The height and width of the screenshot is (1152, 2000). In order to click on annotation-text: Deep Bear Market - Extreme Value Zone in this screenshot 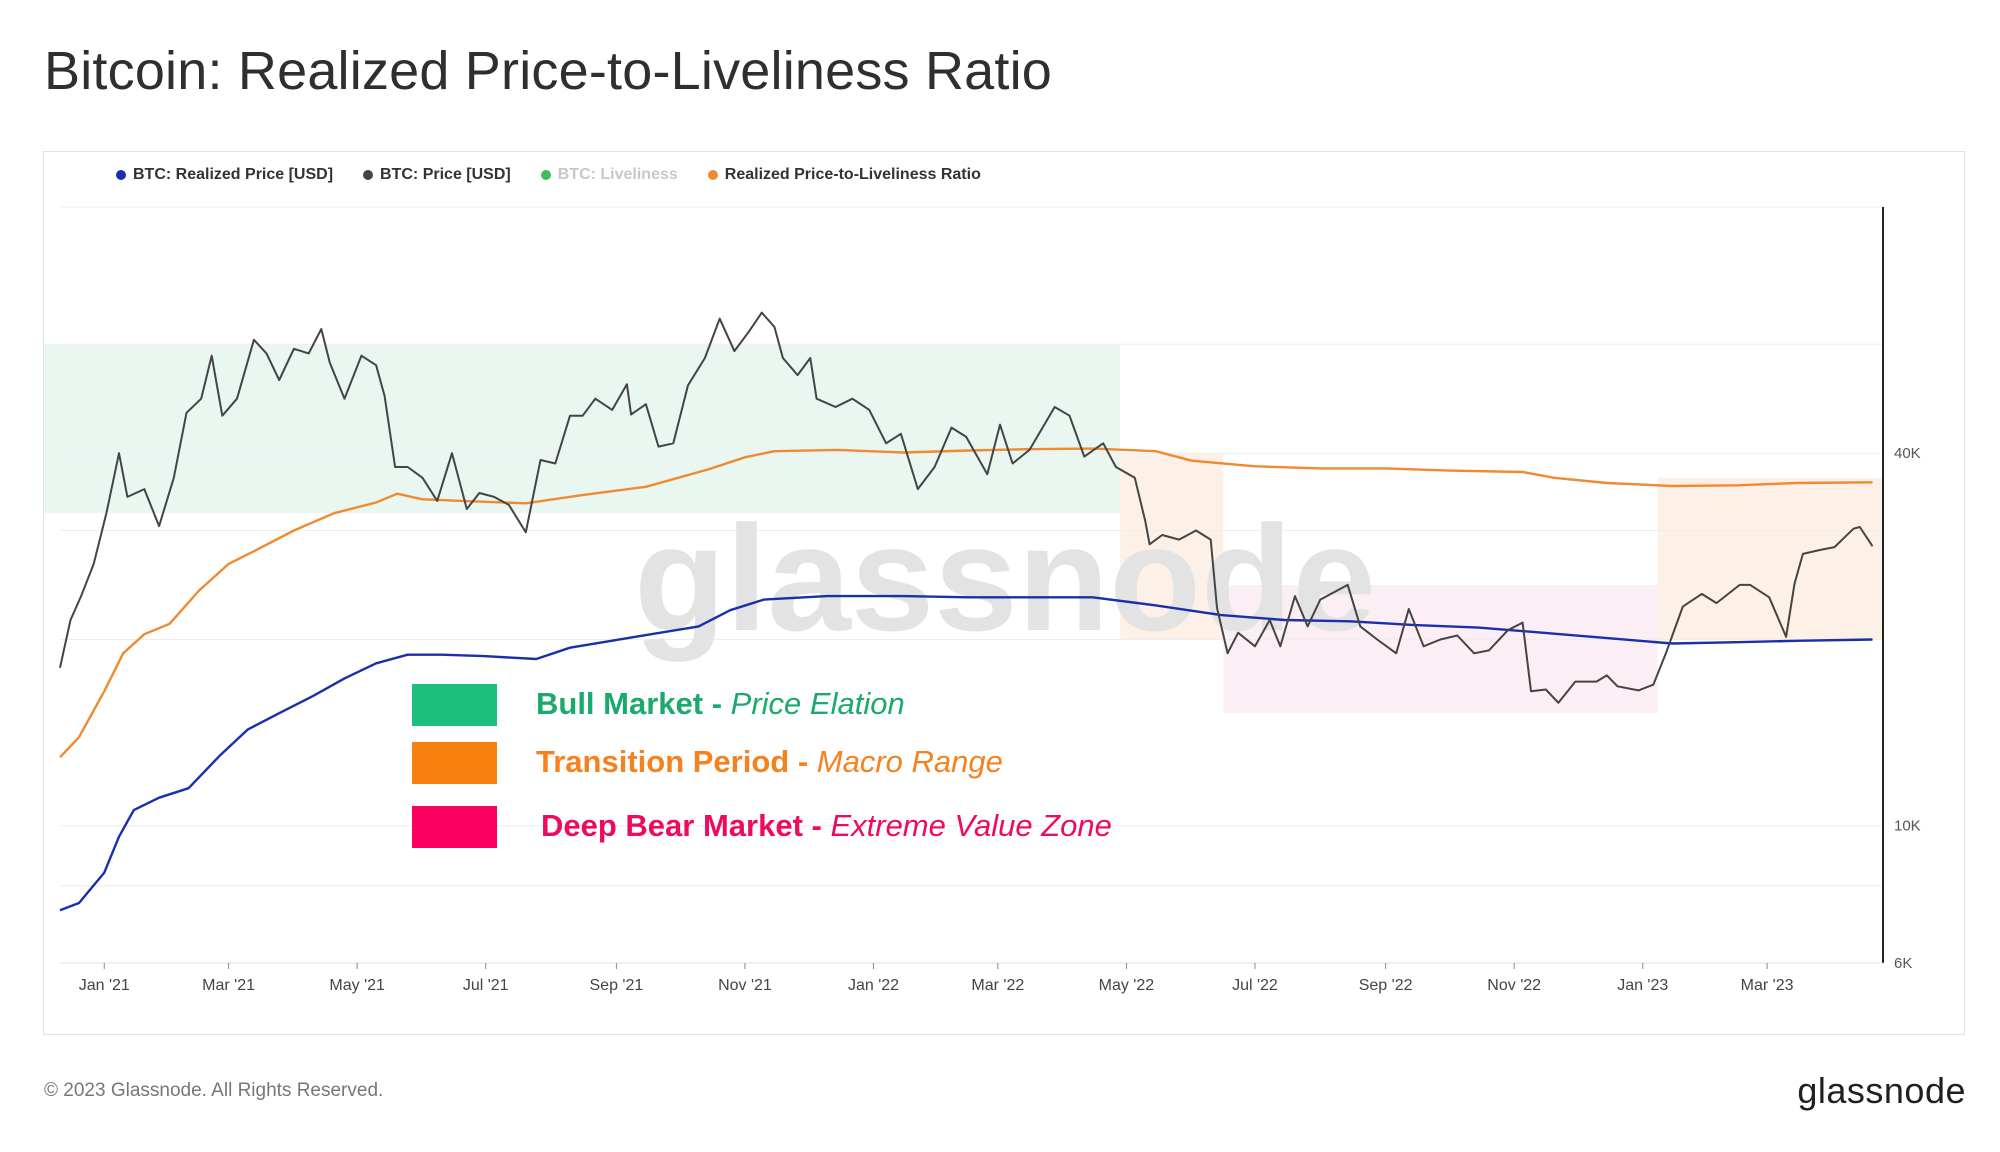, I will do `click(826, 826)`.